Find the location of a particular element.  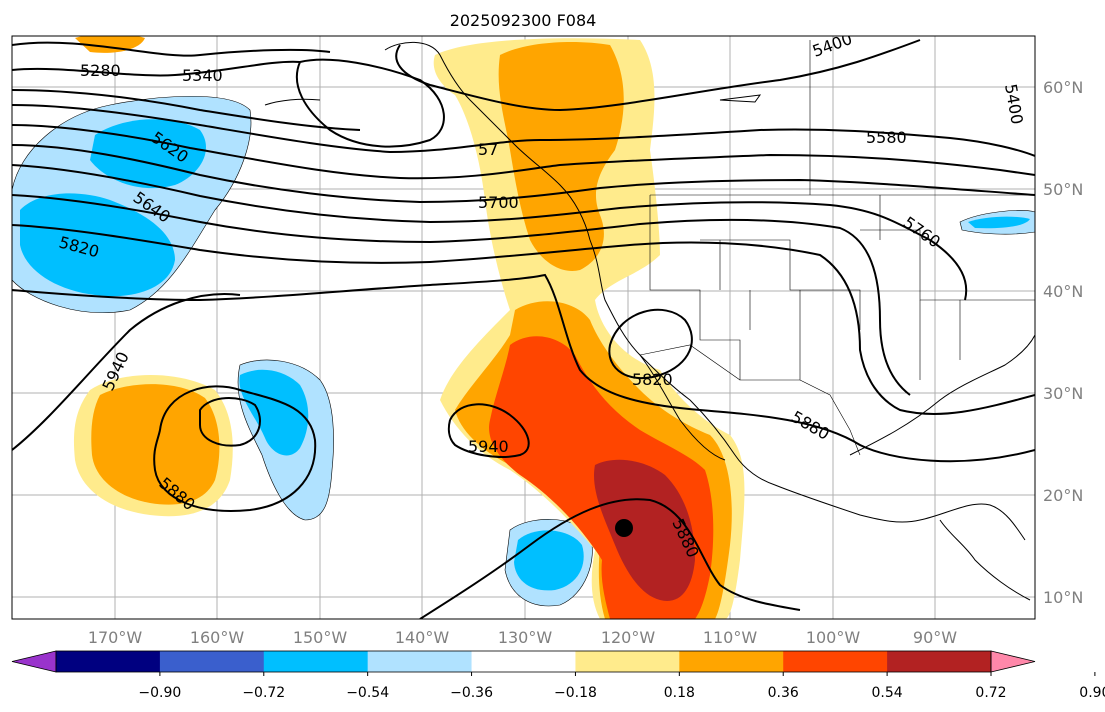

lat-tick: 30°N is located at coordinates (1063, 393).